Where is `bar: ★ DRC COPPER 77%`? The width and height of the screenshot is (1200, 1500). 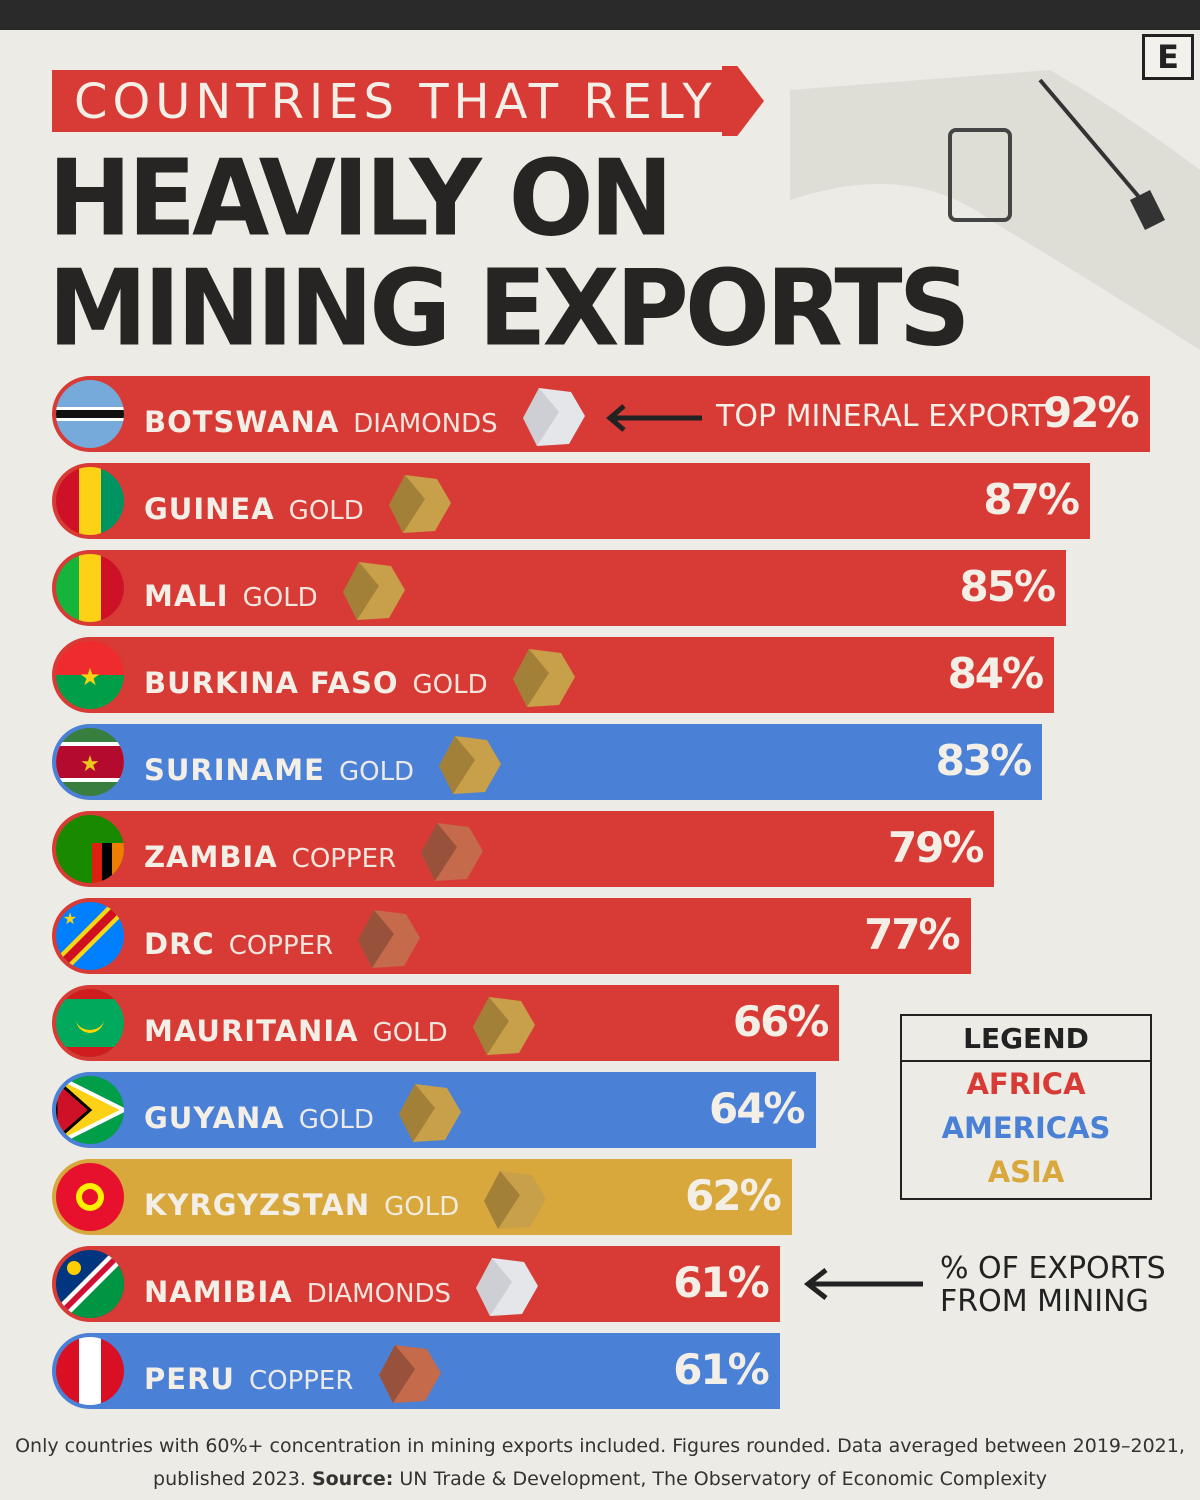
bar: ★ DRC COPPER 77% is located at coordinates (511, 936).